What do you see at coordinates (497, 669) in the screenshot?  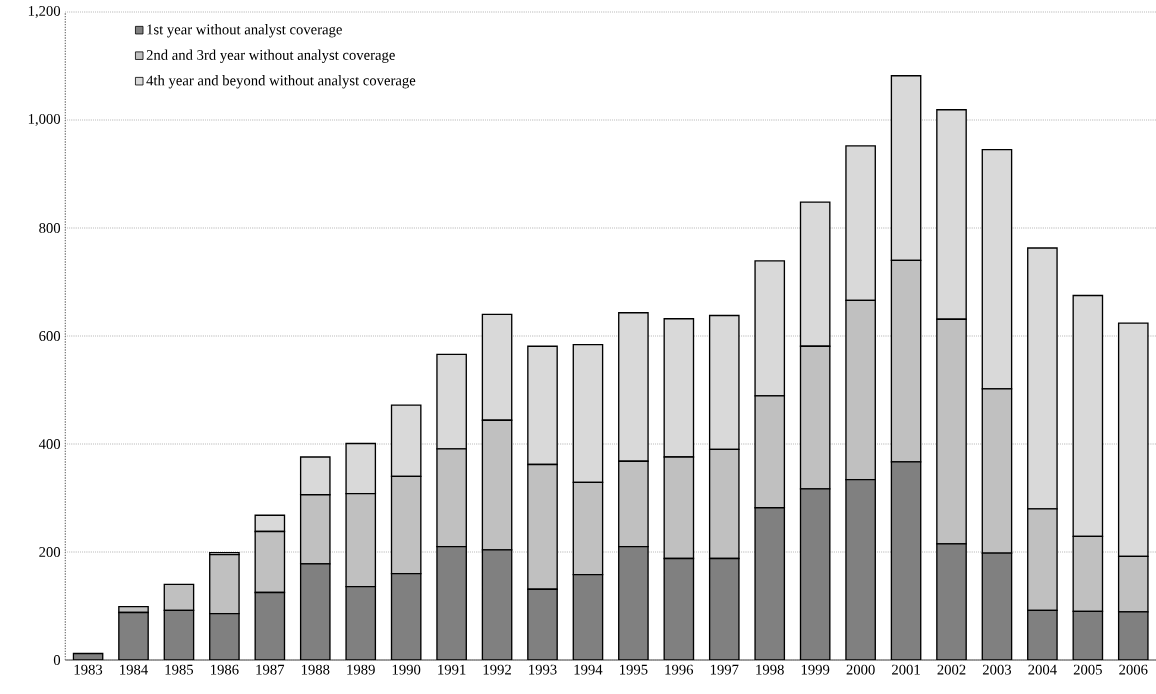 I see `x-tick-label: 1992` at bounding box center [497, 669].